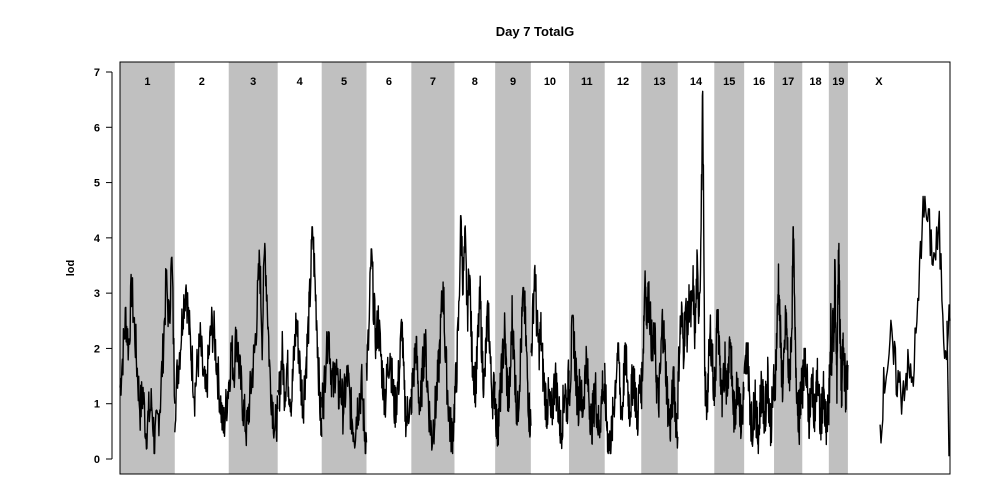  Describe the element at coordinates (915, 319) in the screenshot. I see `lod-line-chr-X` at that location.